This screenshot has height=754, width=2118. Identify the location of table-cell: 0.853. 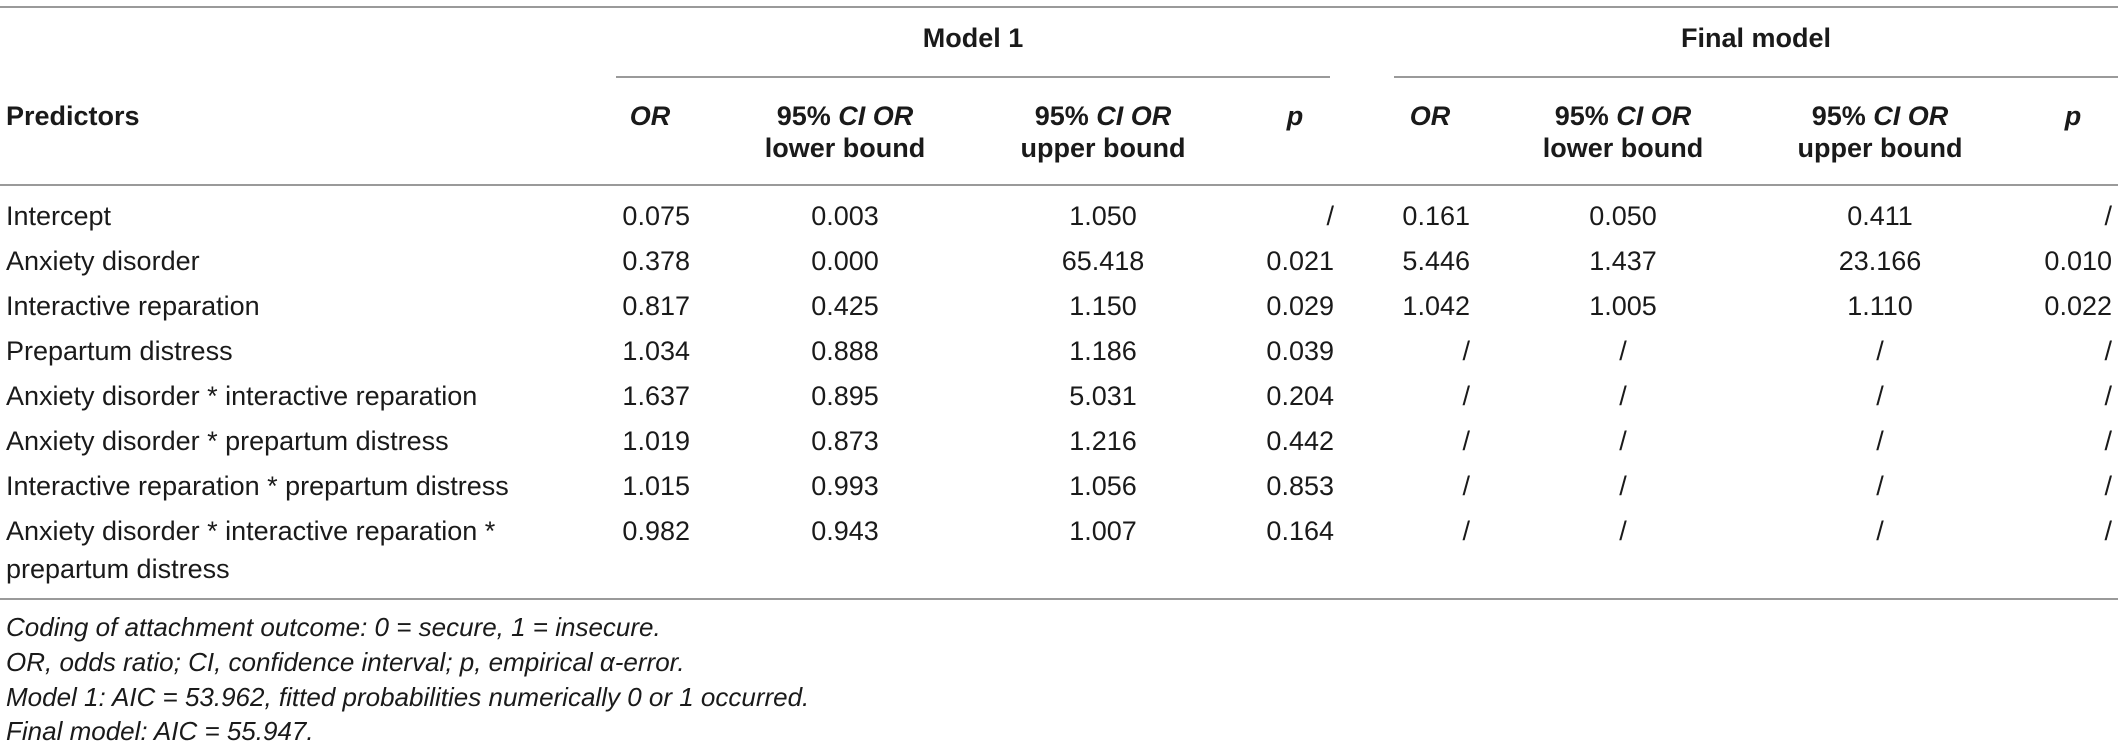
(1300, 486).